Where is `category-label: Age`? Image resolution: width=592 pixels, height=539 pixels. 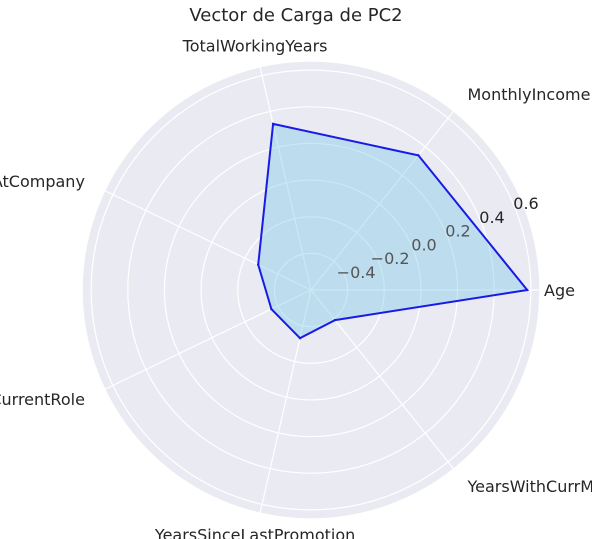 category-label: Age is located at coordinates (559, 290).